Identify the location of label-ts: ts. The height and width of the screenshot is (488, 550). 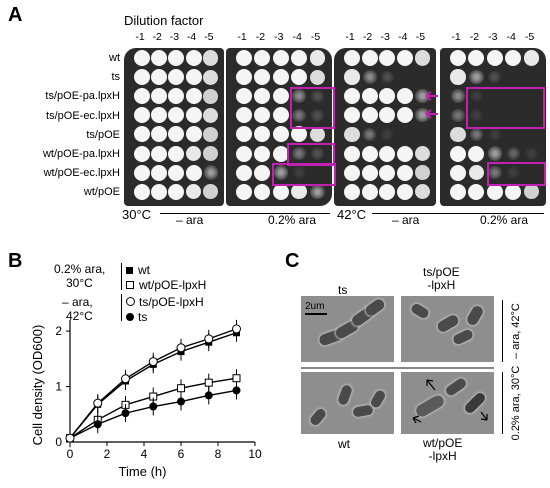
(343, 290).